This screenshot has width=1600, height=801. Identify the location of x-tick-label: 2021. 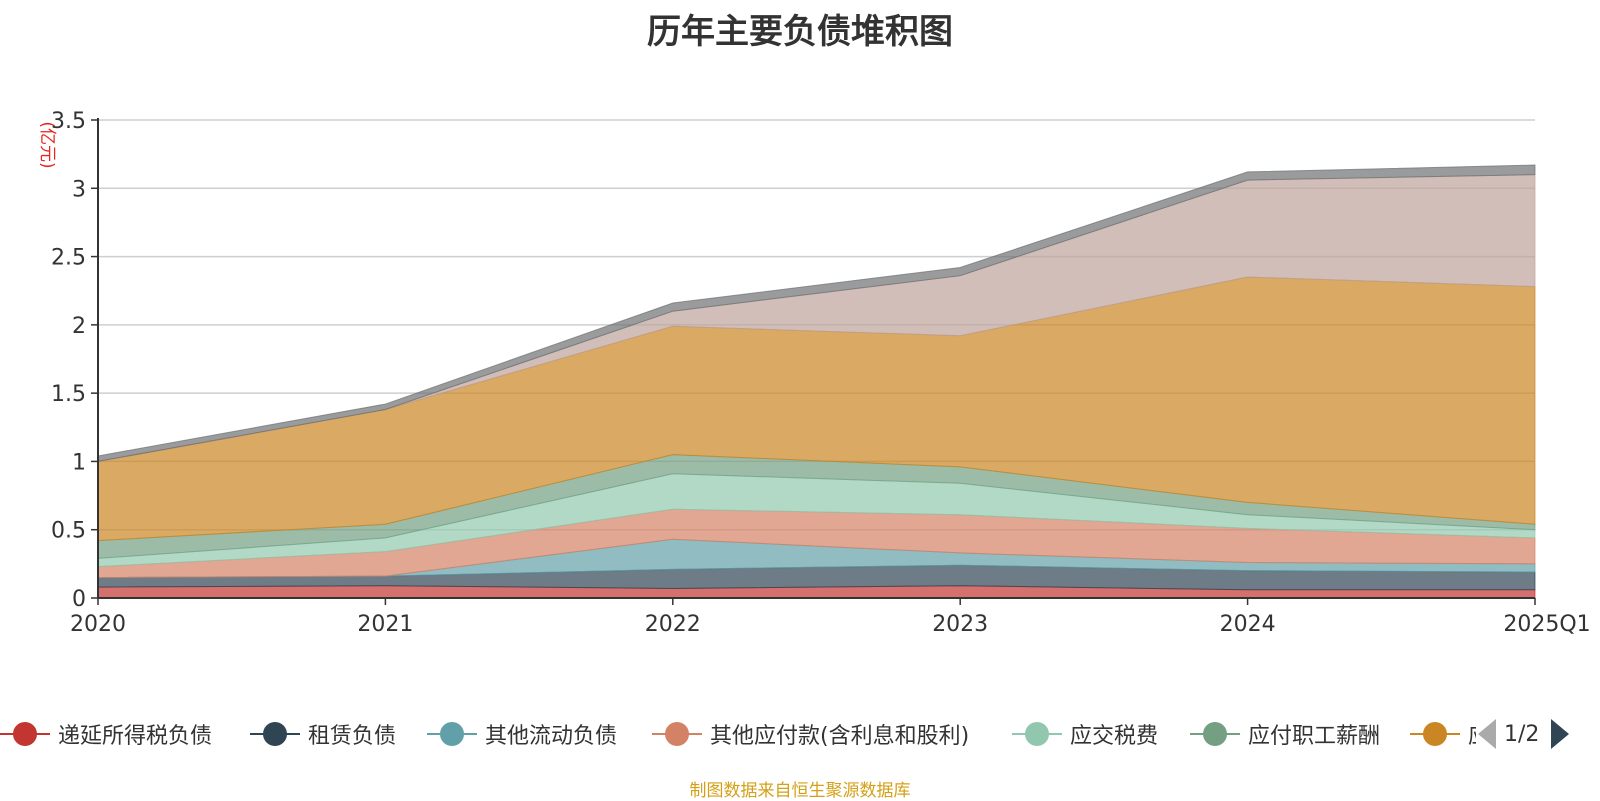
(385, 624).